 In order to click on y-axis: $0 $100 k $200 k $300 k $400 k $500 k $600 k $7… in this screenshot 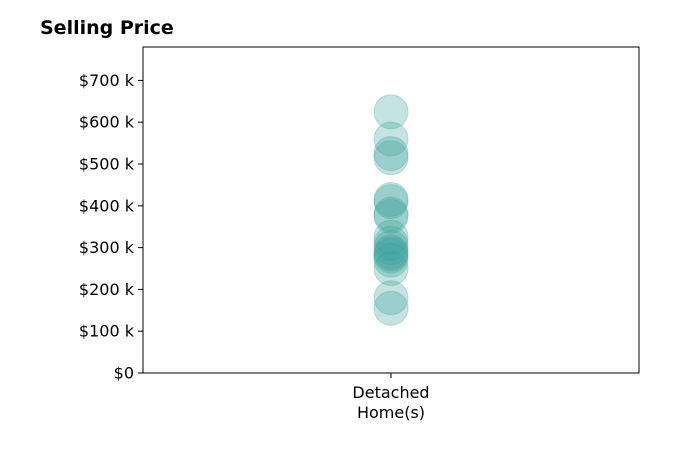, I will do `click(111, 227)`.